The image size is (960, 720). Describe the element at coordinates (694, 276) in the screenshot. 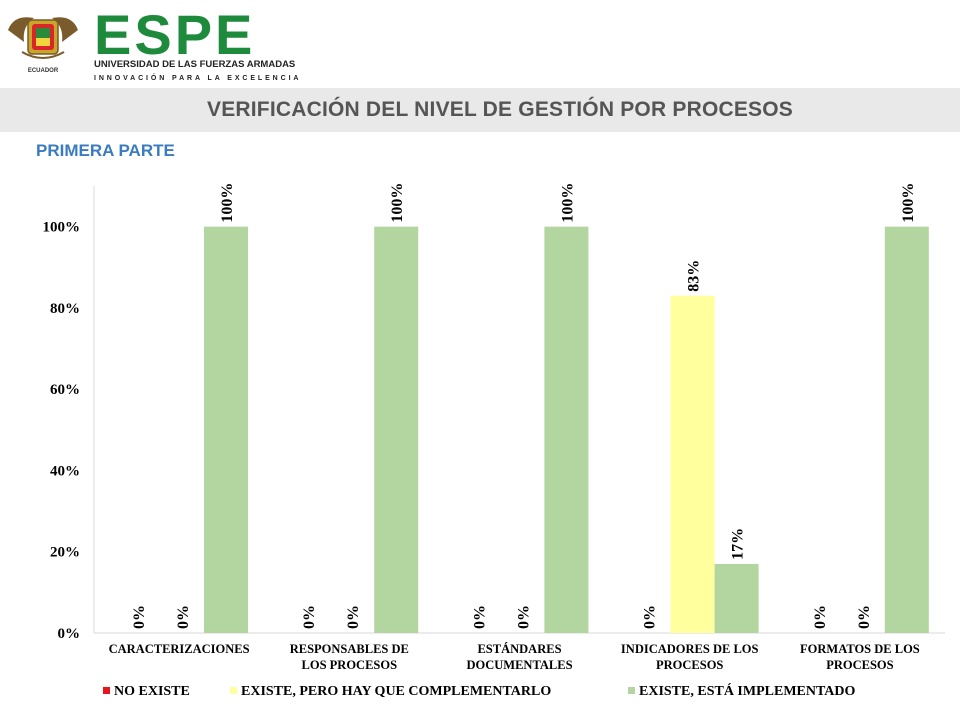

I see `data-label: 83%` at that location.